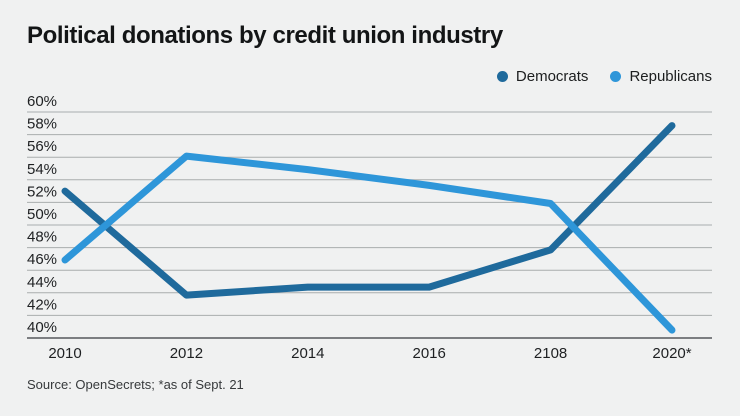 This screenshot has height=416, width=740. I want to click on y-tick-label: 52%, so click(42, 191).